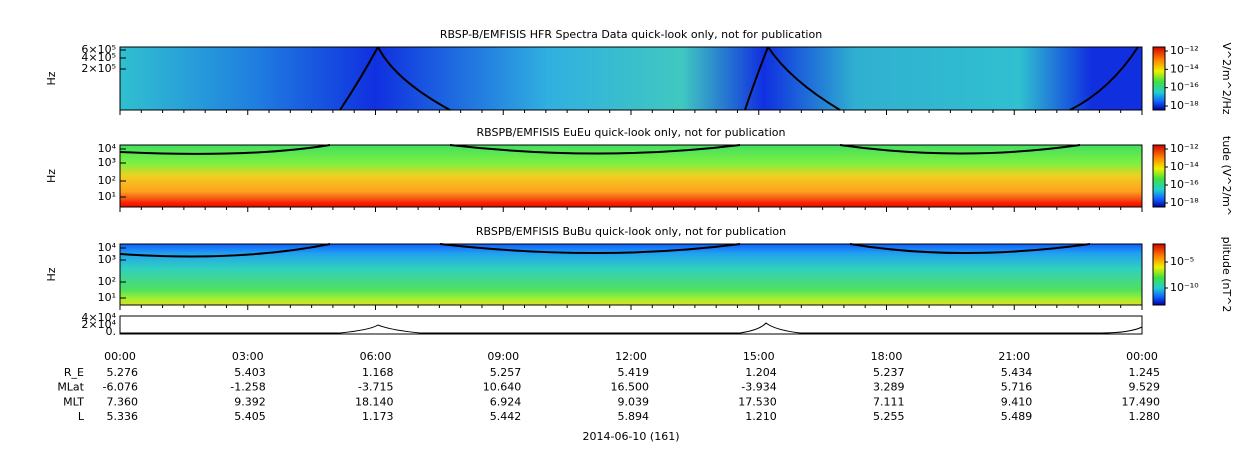 The width and height of the screenshot is (1250, 449). I want to click on line-panel, so click(631, 325).